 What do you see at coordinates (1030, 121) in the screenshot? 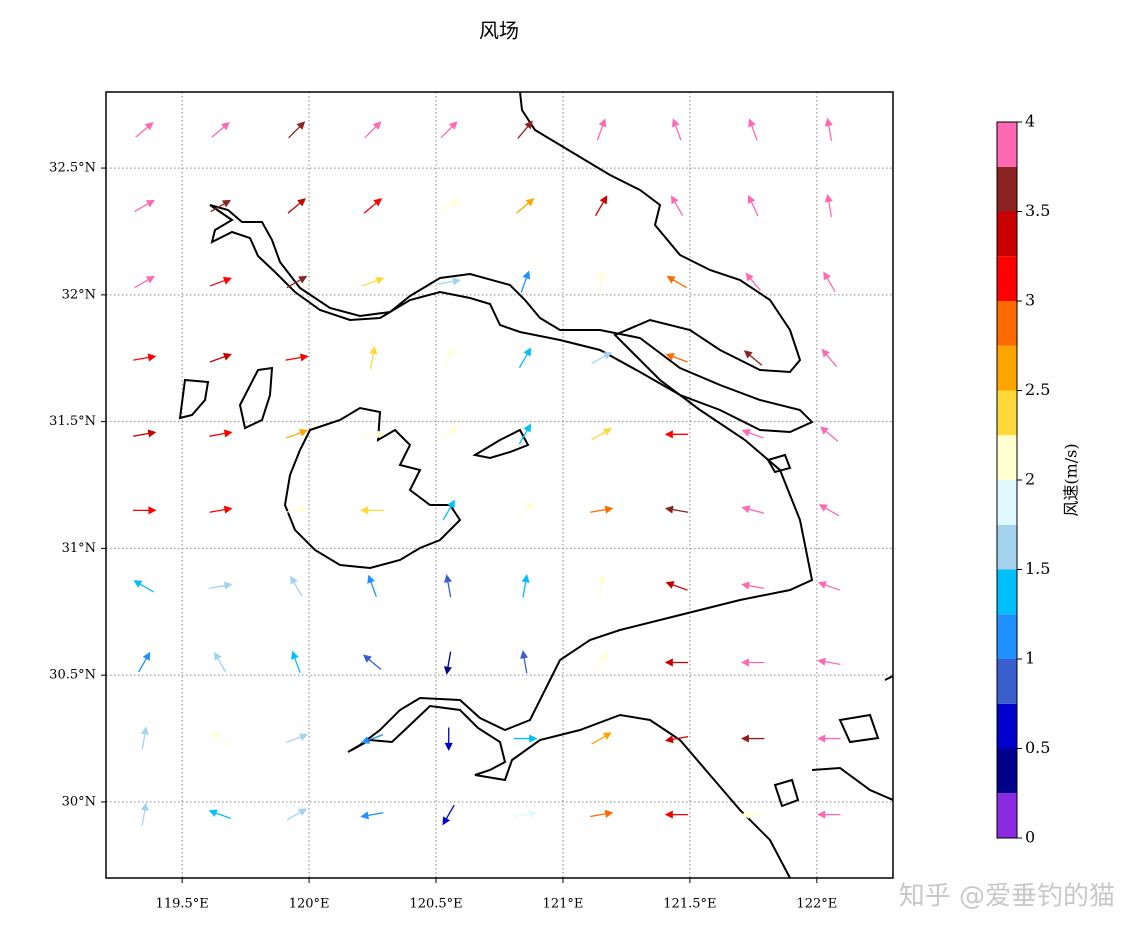
I see `colorbar-tick-label: 4` at bounding box center [1030, 121].